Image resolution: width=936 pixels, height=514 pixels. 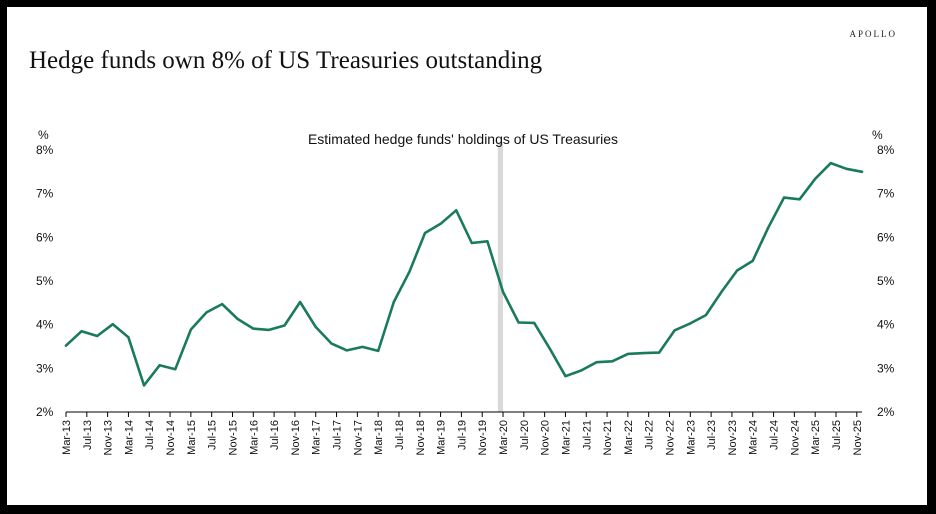 What do you see at coordinates (886, 237) in the screenshot?
I see `y-tick-label-right: 6%` at bounding box center [886, 237].